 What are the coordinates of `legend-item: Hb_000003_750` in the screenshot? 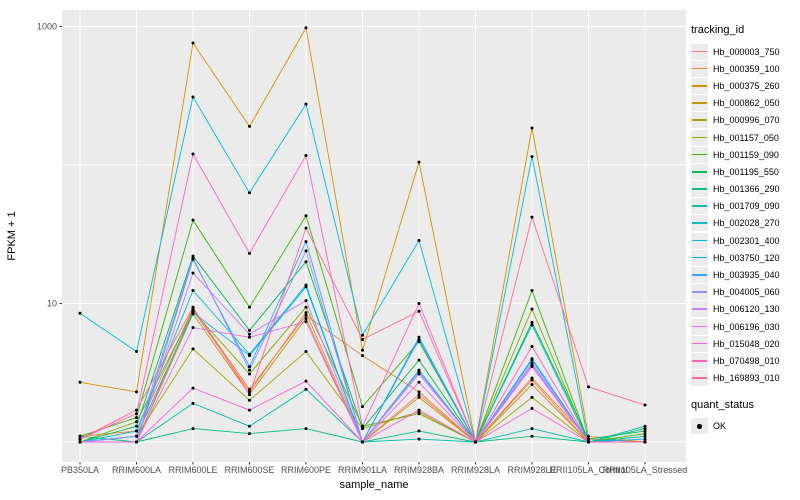 It's located at (745, 51).